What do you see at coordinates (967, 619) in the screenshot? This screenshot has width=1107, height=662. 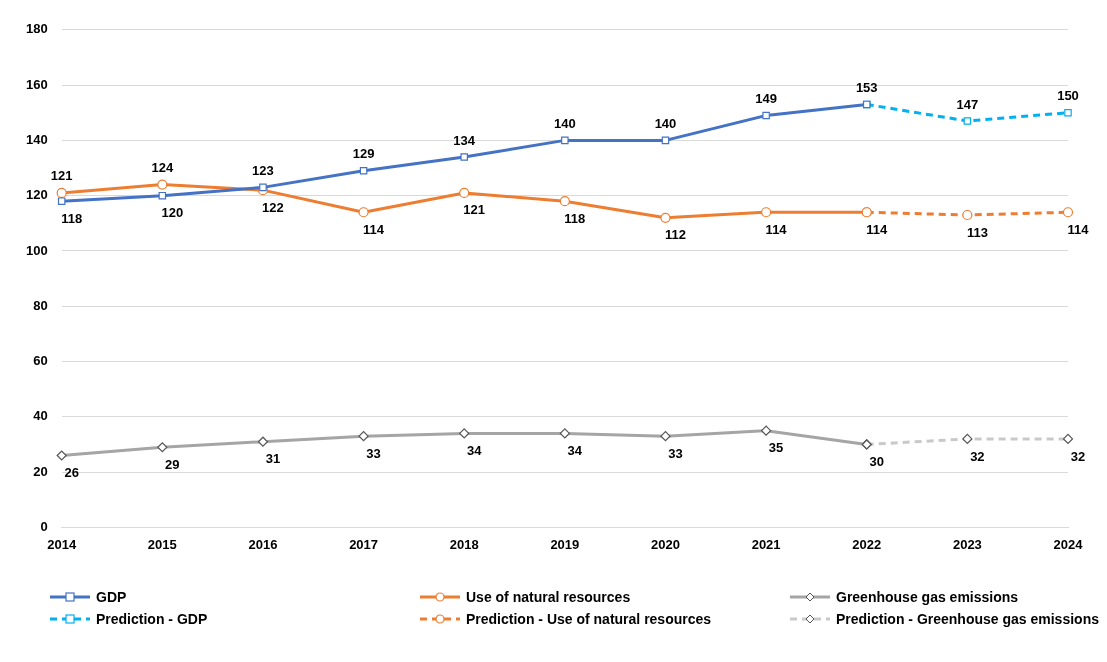 I see `legend-label: Prediction - Greenhouse gas emissions` at bounding box center [967, 619].